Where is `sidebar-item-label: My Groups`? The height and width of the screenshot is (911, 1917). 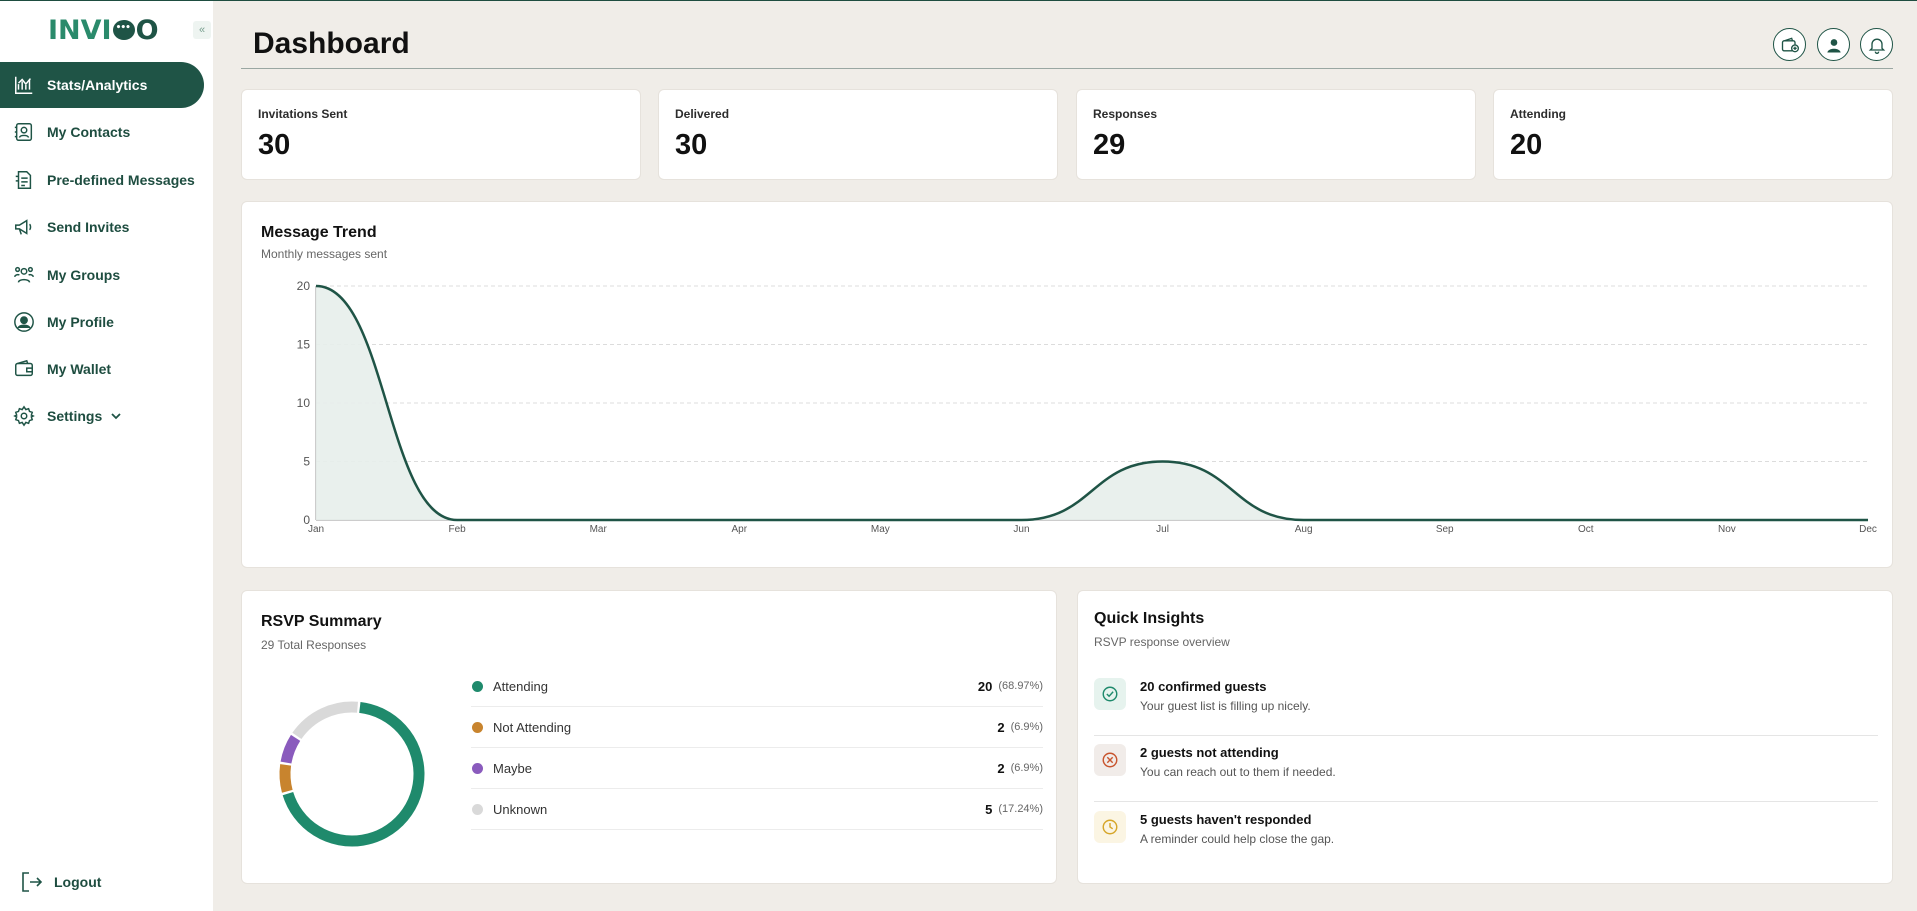
sidebar-item-label: My Groups is located at coordinates (84, 275).